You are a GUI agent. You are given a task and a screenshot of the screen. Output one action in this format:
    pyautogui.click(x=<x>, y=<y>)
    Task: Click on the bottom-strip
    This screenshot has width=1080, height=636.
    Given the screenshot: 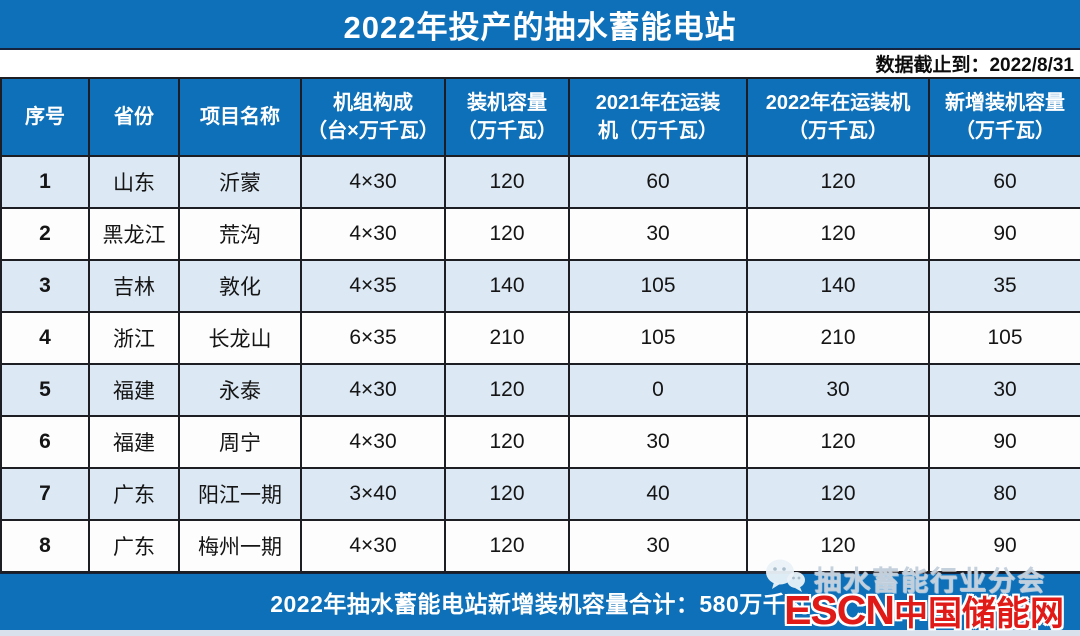 What is the action you would take?
    pyautogui.click(x=540, y=633)
    